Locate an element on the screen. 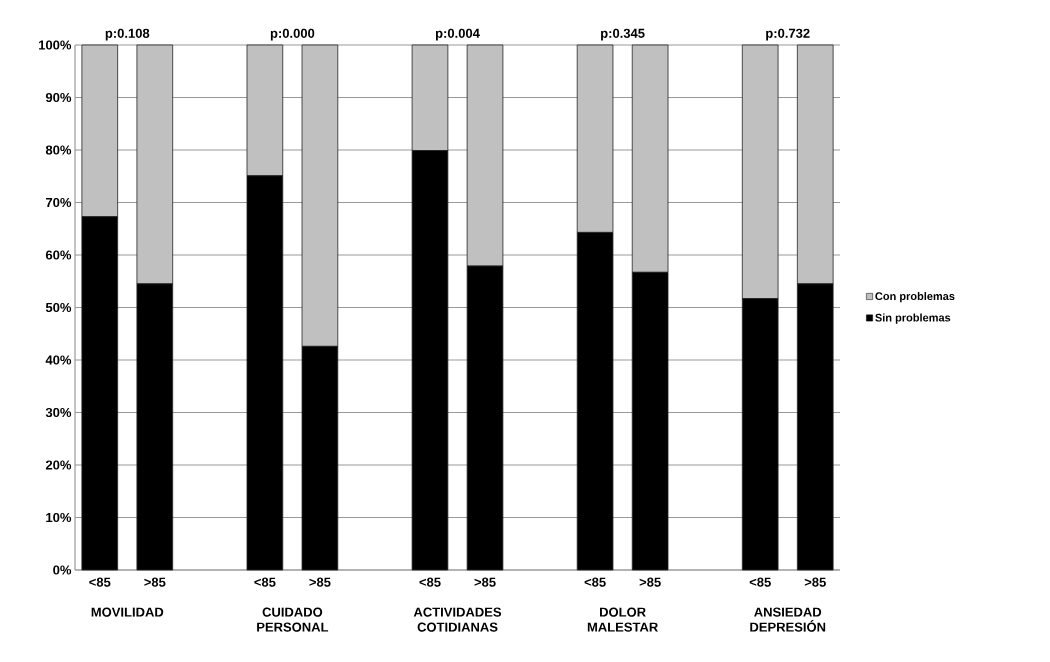 Image resolution: width=1050 pixels, height=662 pixels. text: p:0.345 is located at coordinates (623, 34).